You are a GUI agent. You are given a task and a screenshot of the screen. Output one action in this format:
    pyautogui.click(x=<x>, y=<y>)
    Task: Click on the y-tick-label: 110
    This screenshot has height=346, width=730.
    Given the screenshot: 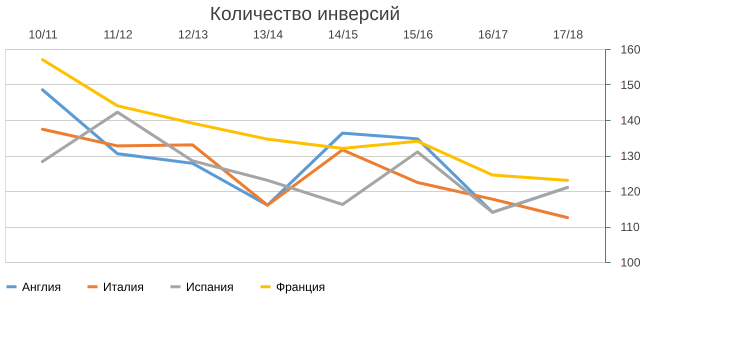 What is the action you would take?
    pyautogui.click(x=630, y=227)
    